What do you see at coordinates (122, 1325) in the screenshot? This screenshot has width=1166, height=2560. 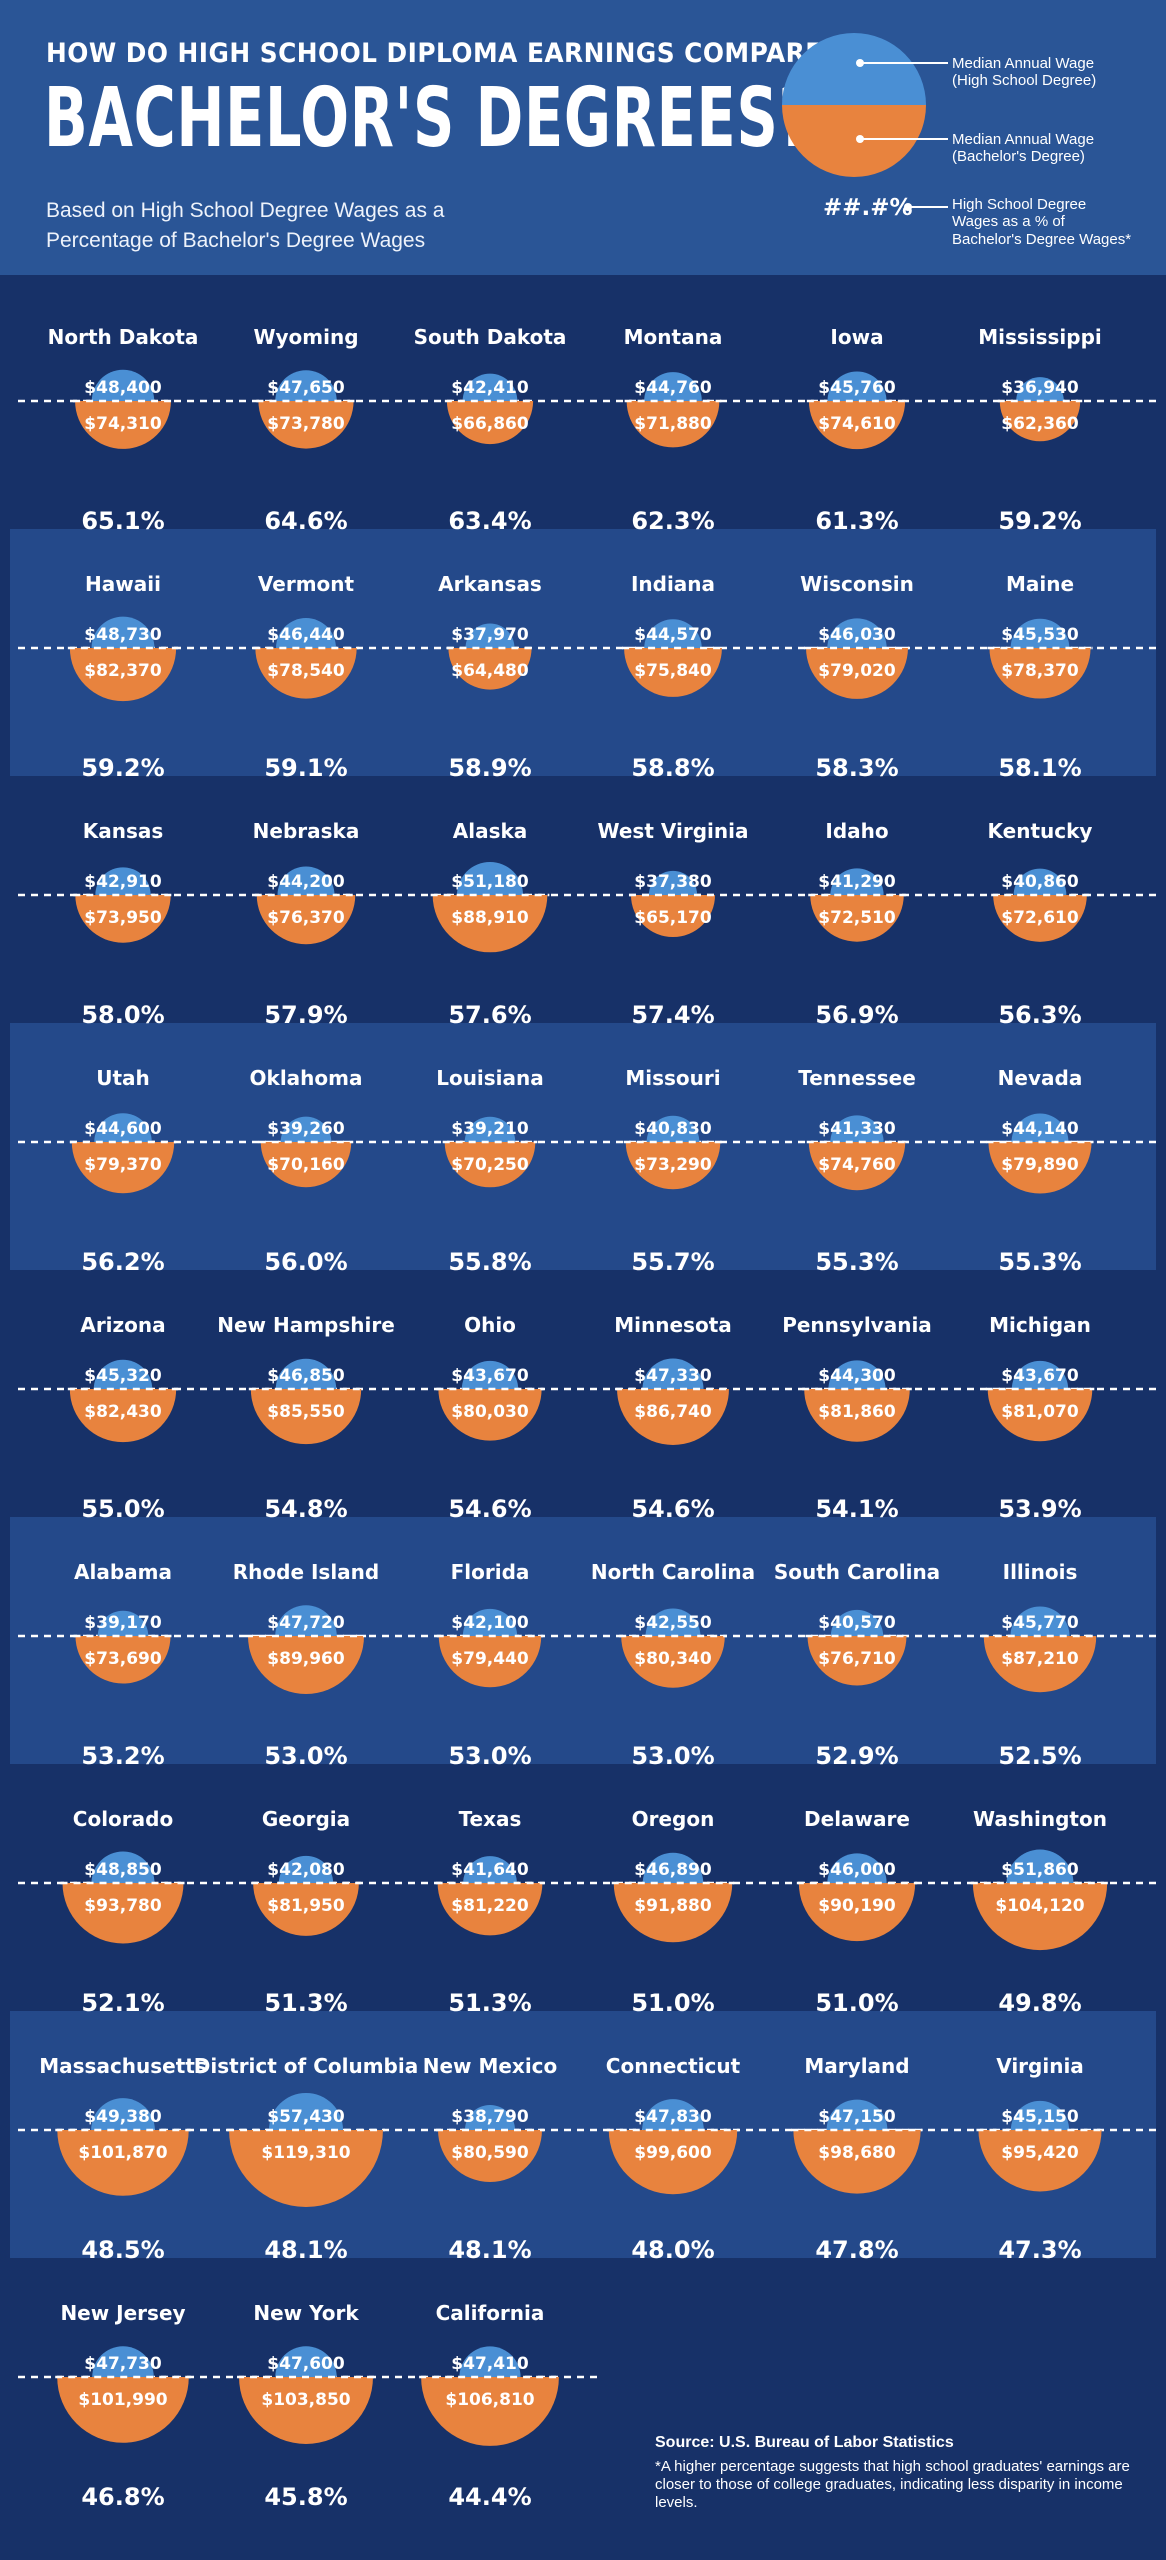 I see `state-label: Arizona` at bounding box center [122, 1325].